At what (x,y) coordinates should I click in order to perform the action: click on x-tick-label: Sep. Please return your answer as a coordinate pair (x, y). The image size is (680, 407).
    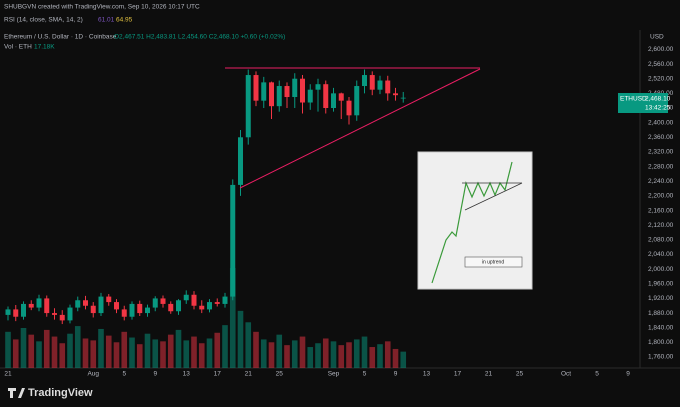
    Looking at the image, I should click on (334, 374).